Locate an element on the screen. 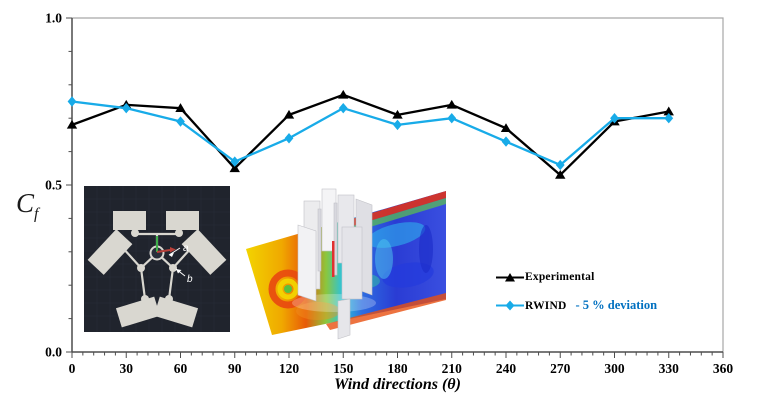  y-axis-label: Cf is located at coordinates (27, 206).